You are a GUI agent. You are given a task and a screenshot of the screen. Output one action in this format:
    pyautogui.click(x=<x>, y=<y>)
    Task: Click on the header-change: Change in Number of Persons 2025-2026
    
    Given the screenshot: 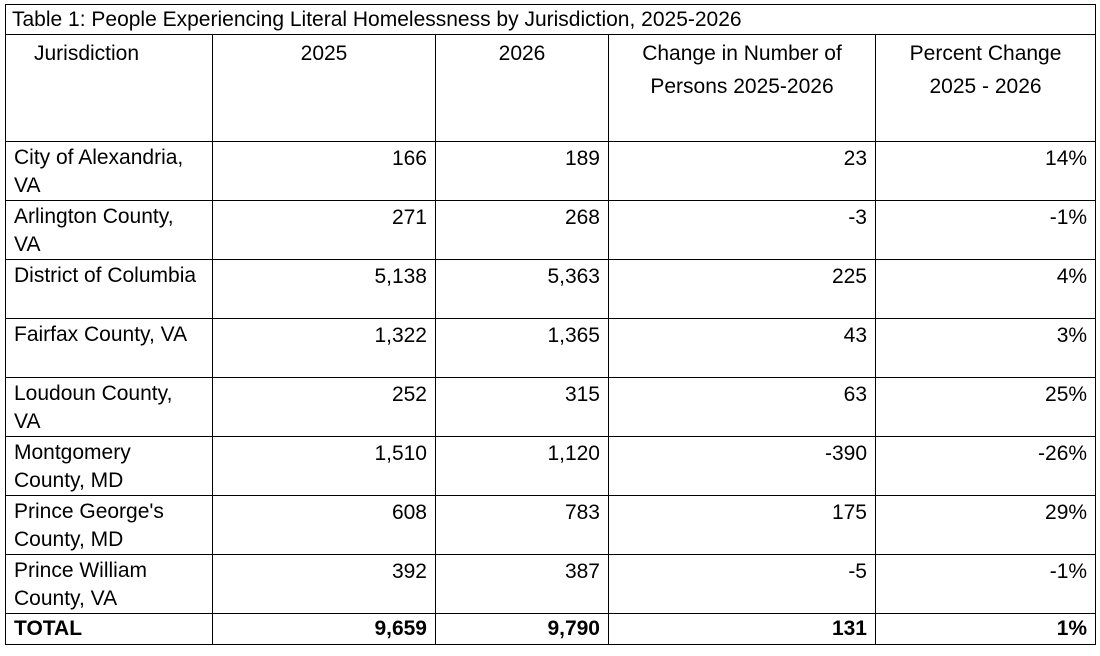 What is the action you would take?
    pyautogui.click(x=742, y=88)
    